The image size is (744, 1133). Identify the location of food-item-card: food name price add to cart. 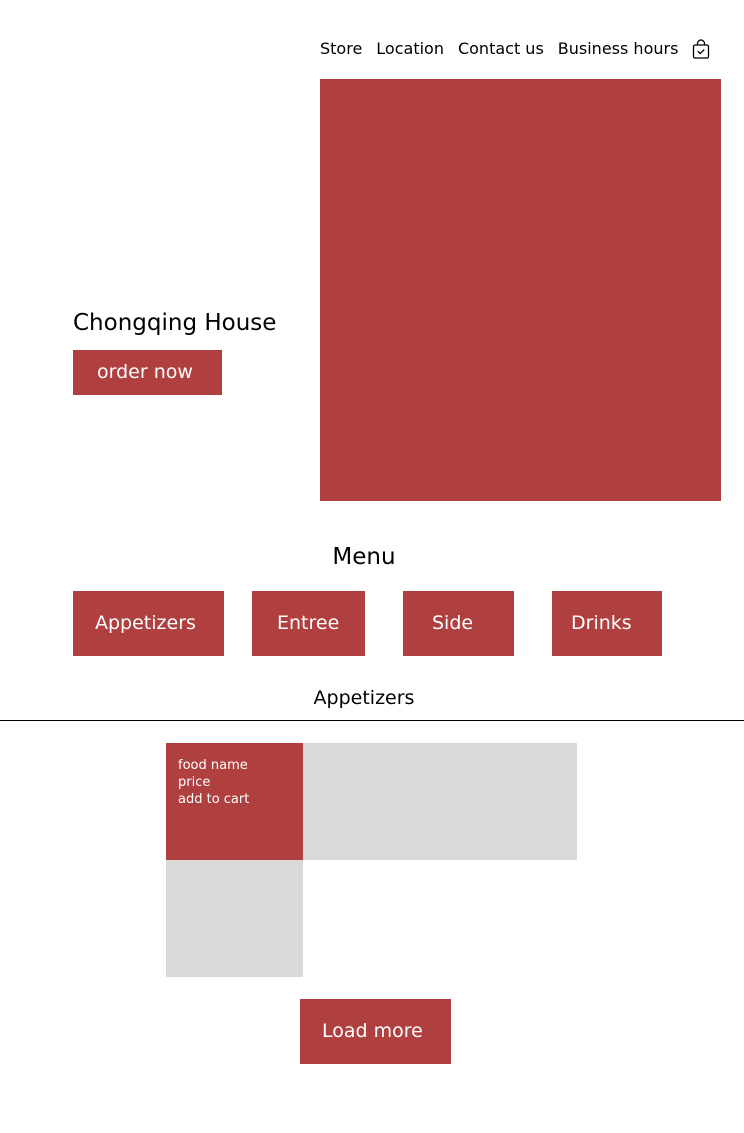
(234, 801).